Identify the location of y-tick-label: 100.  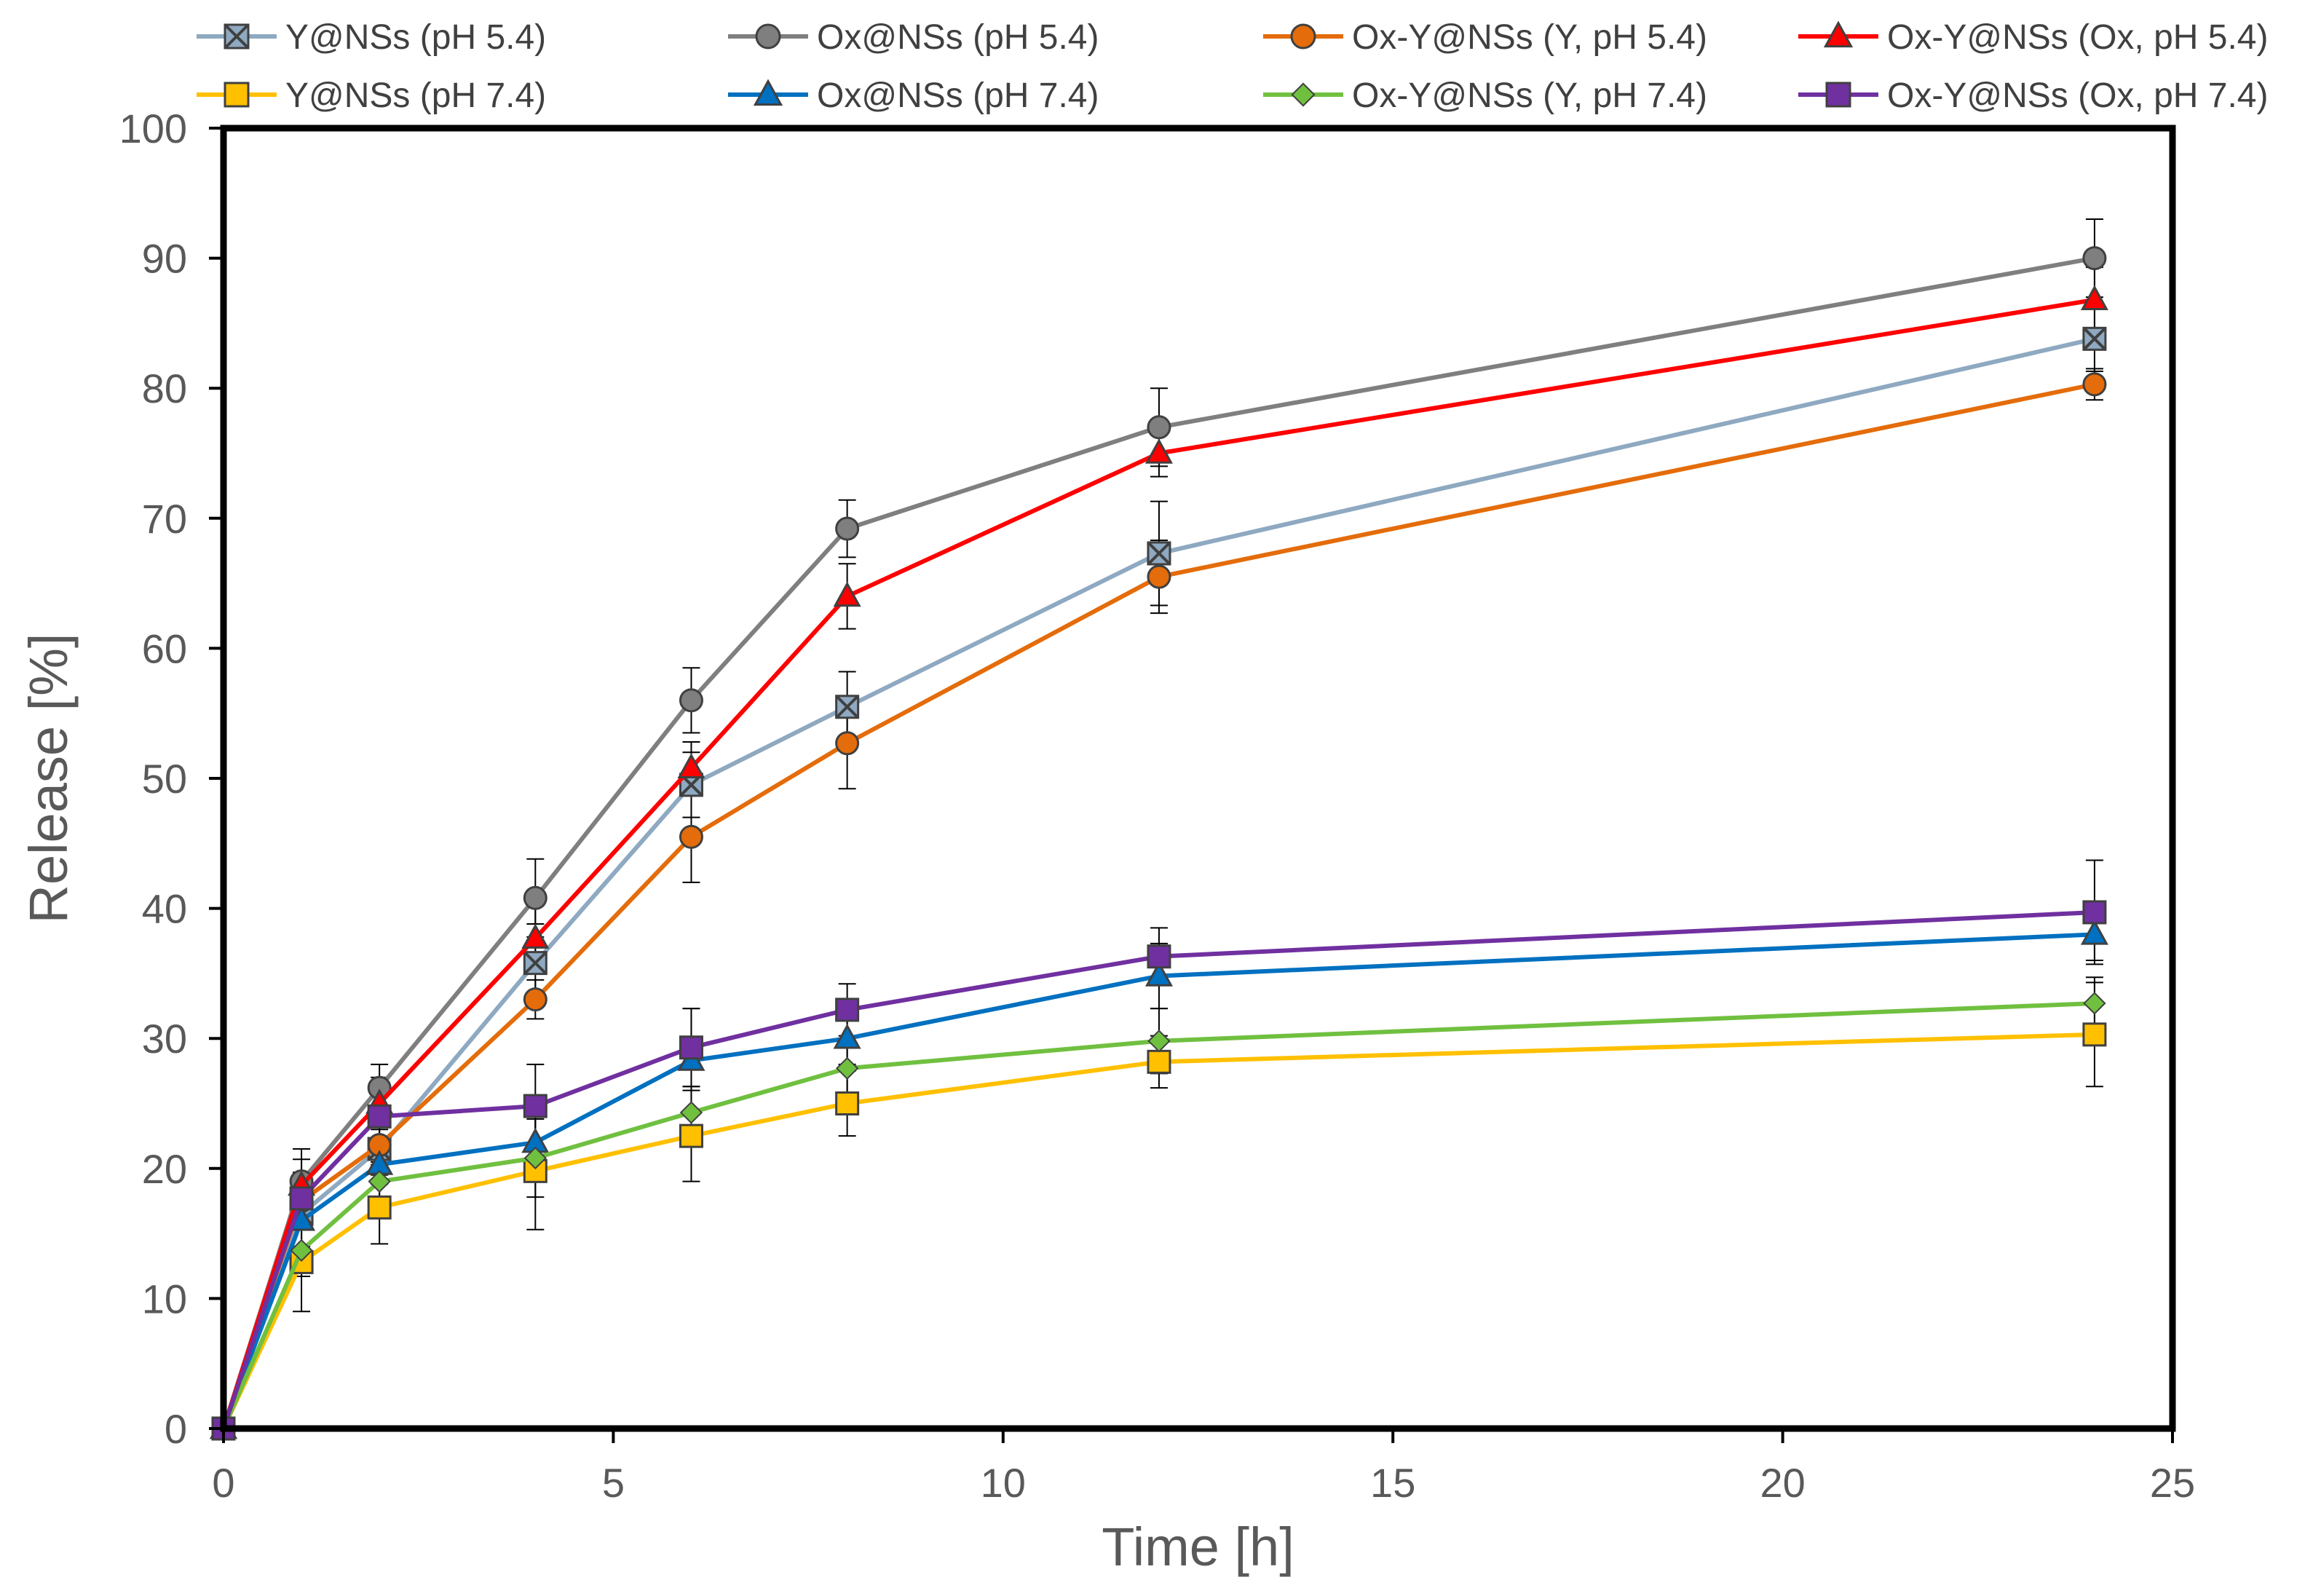
(153, 128).